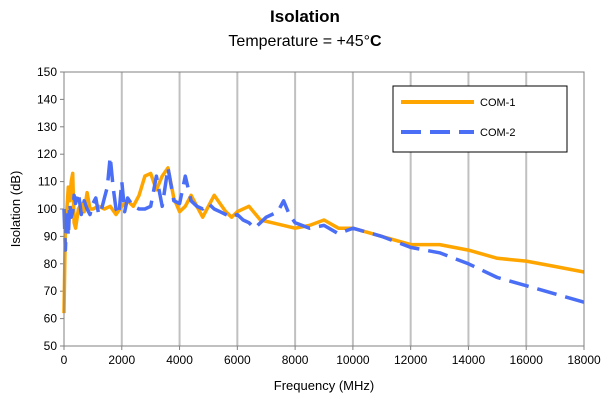 The width and height of the screenshot is (613, 402). Describe the element at coordinates (584, 360) in the screenshot. I see `x-tick-label: 18000` at that location.